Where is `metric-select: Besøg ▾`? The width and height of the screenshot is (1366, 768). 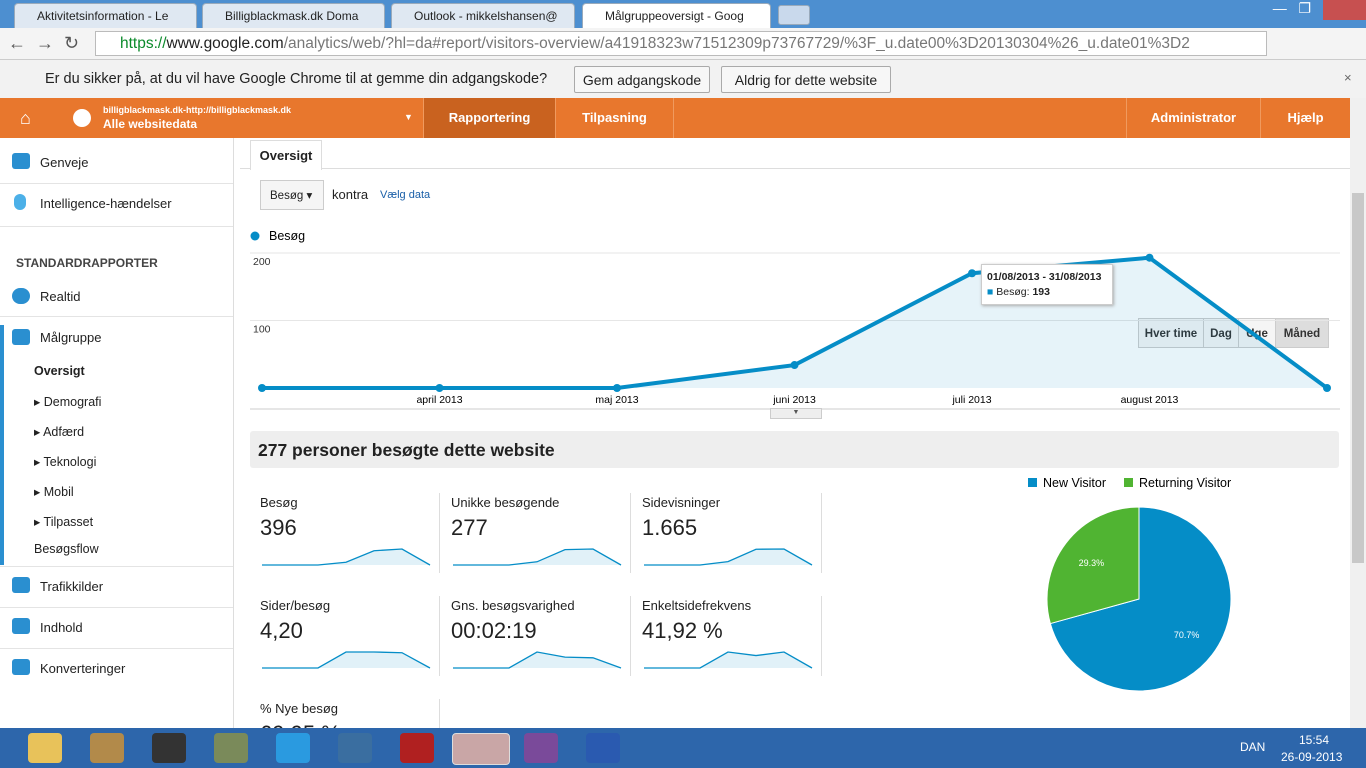 metric-select: Besøg ▾ is located at coordinates (292, 195).